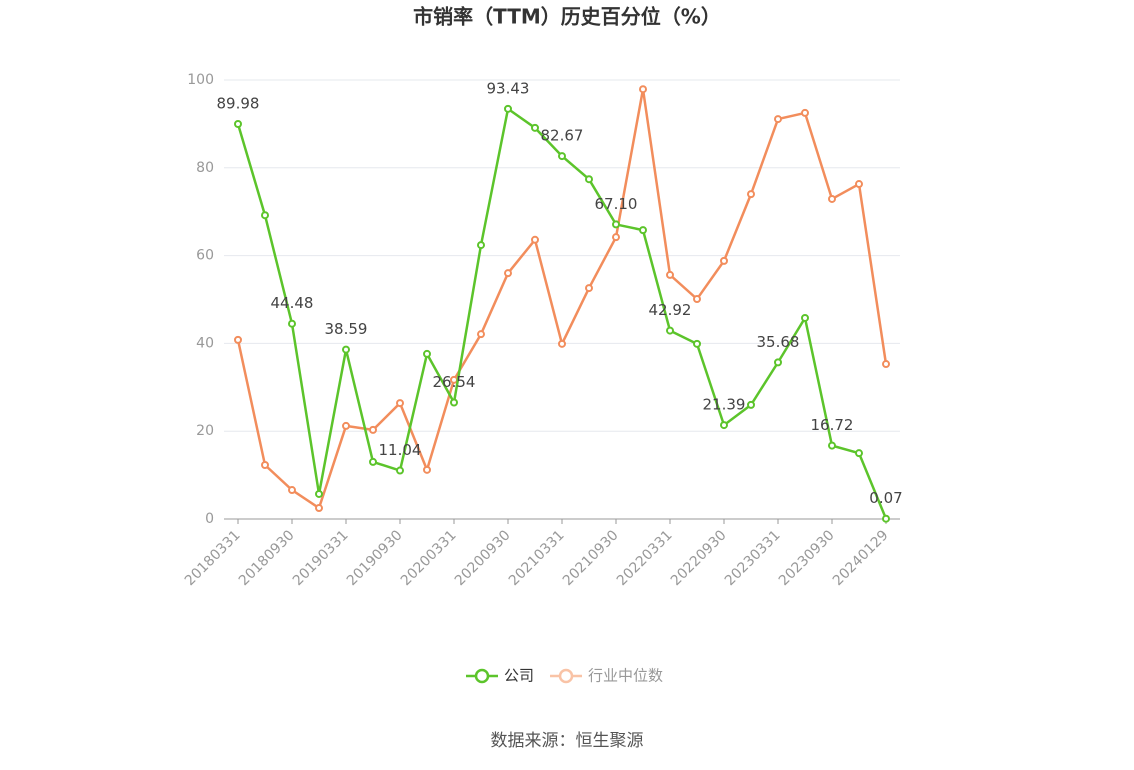  I want to click on source-note: 数据来源：恒生聚源, so click(567, 741).